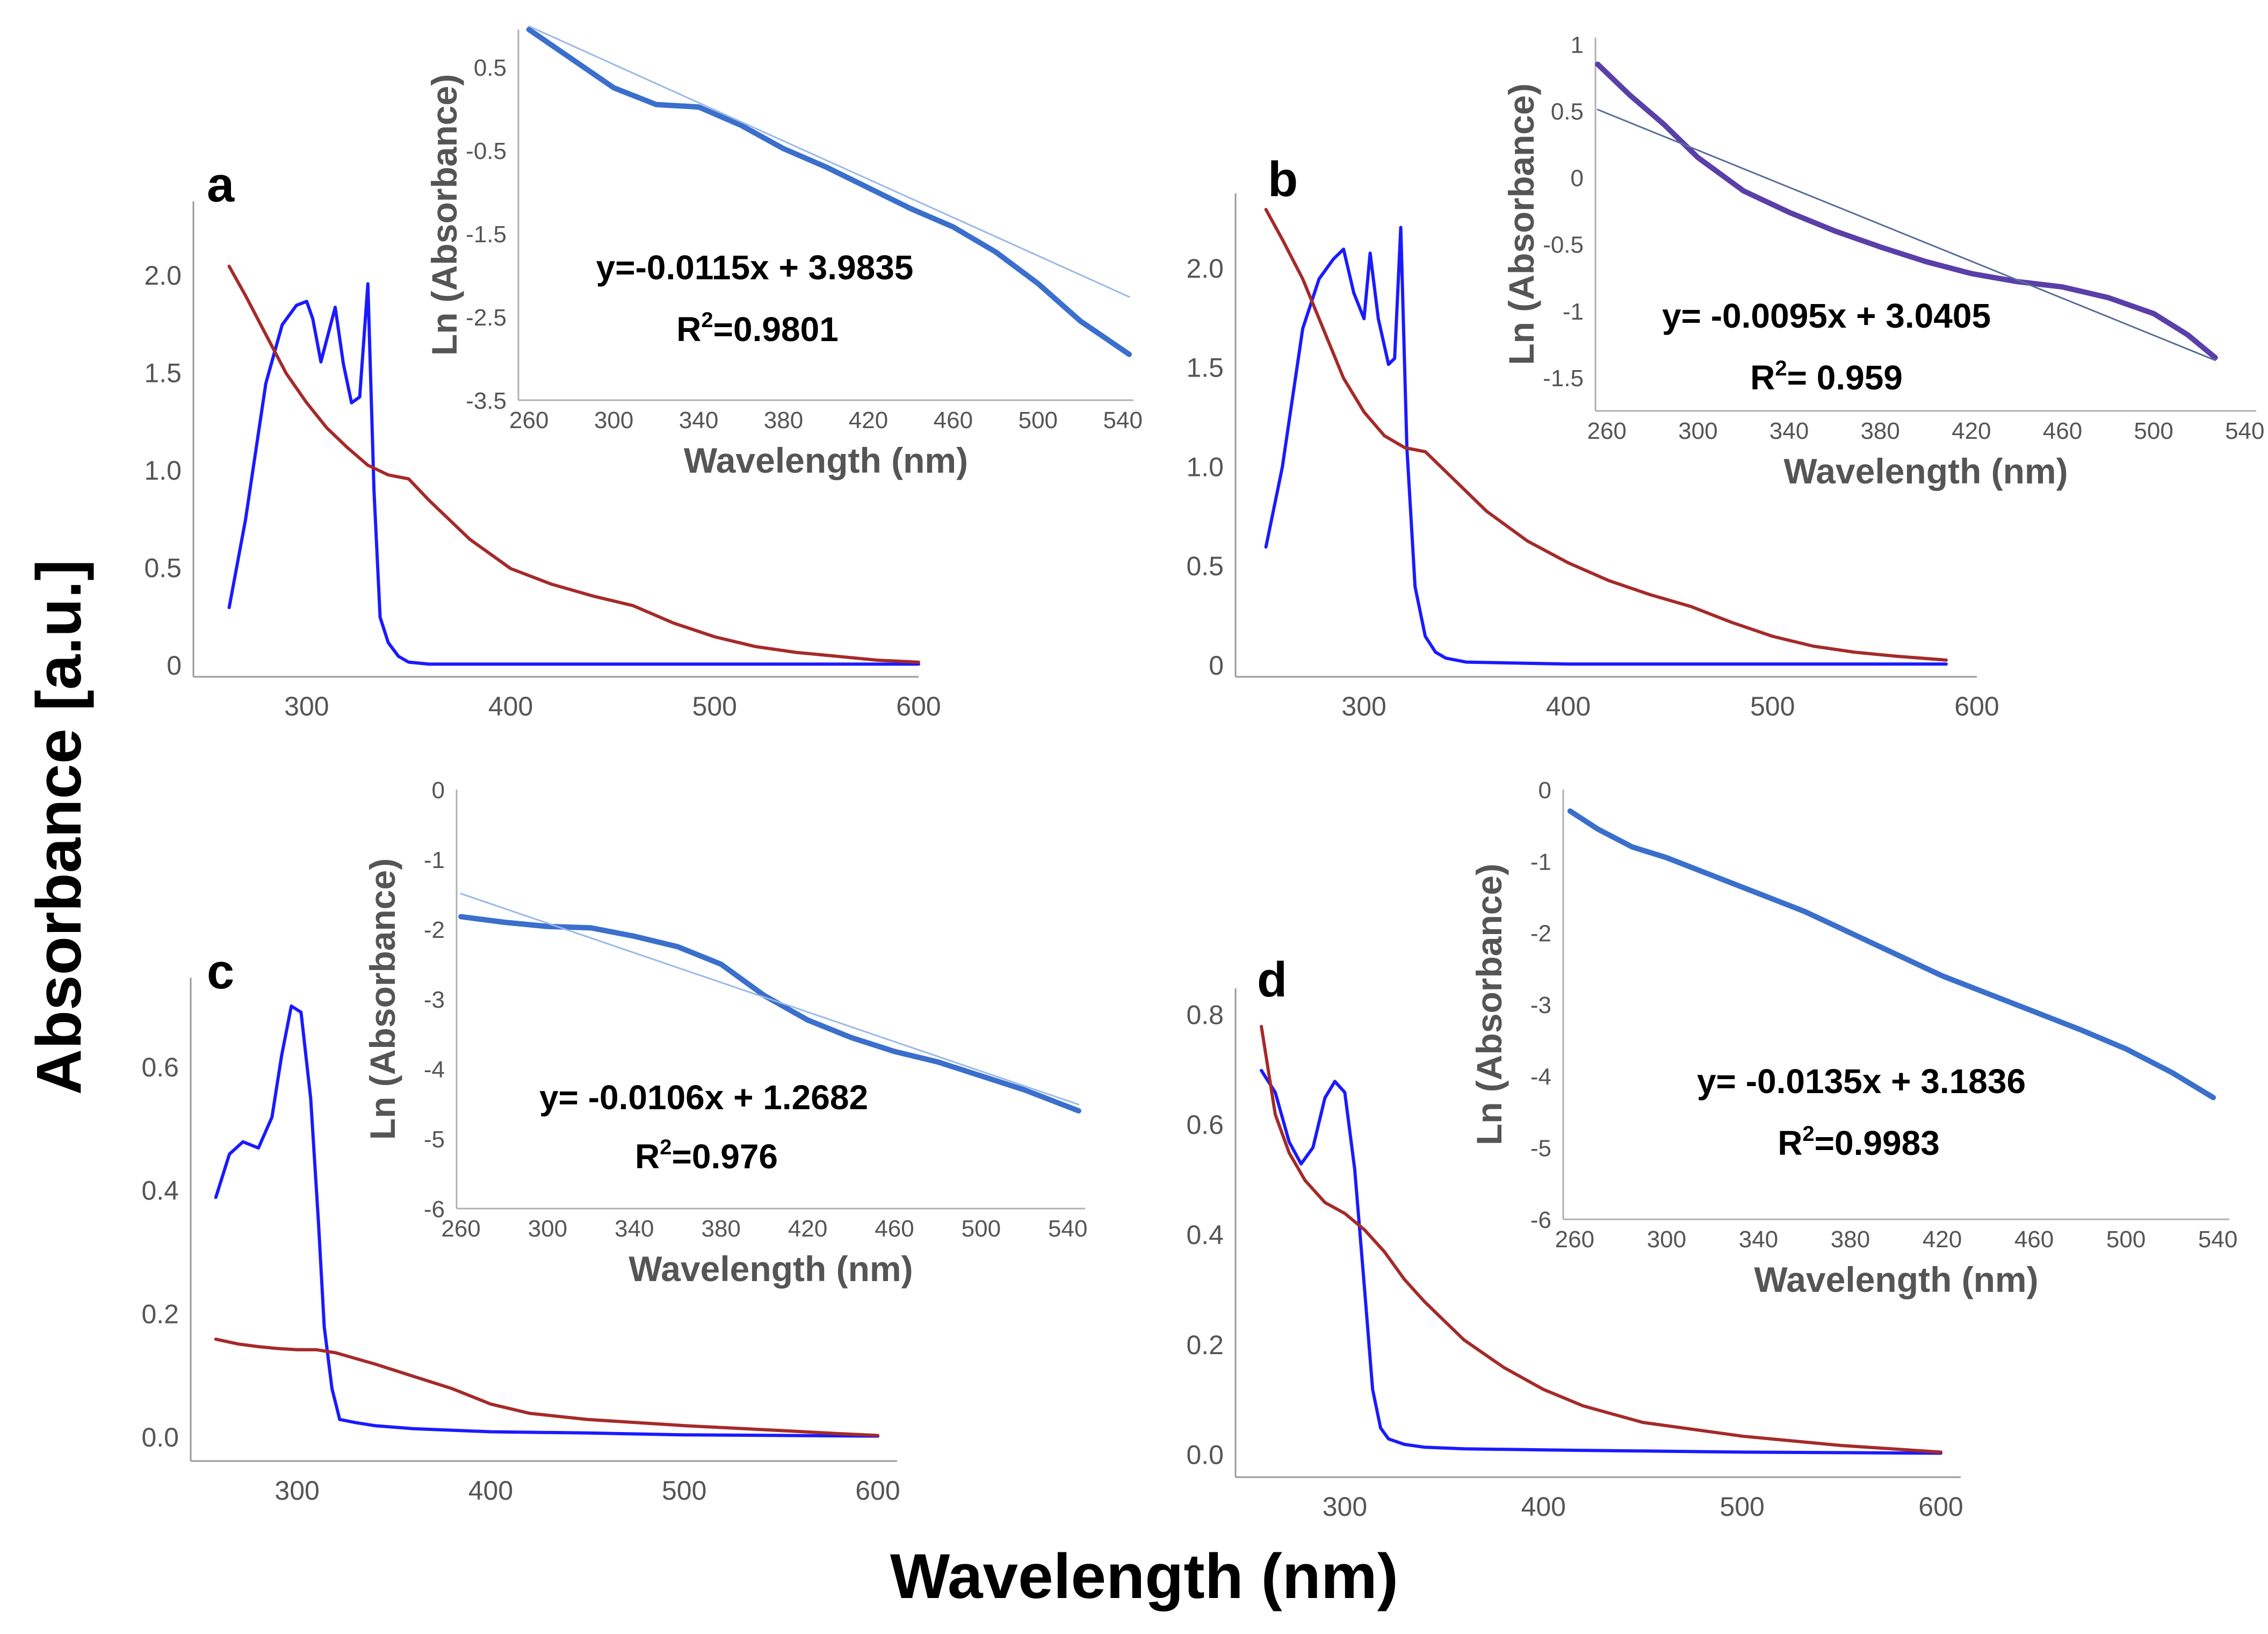 This screenshot has height=1634, width=2268. What do you see at coordinates (1575, 1255) in the screenshot?
I see `chart-d-main: 0.0 0.2 0.4 0.6 0.8 300 400 500 600` at bounding box center [1575, 1255].